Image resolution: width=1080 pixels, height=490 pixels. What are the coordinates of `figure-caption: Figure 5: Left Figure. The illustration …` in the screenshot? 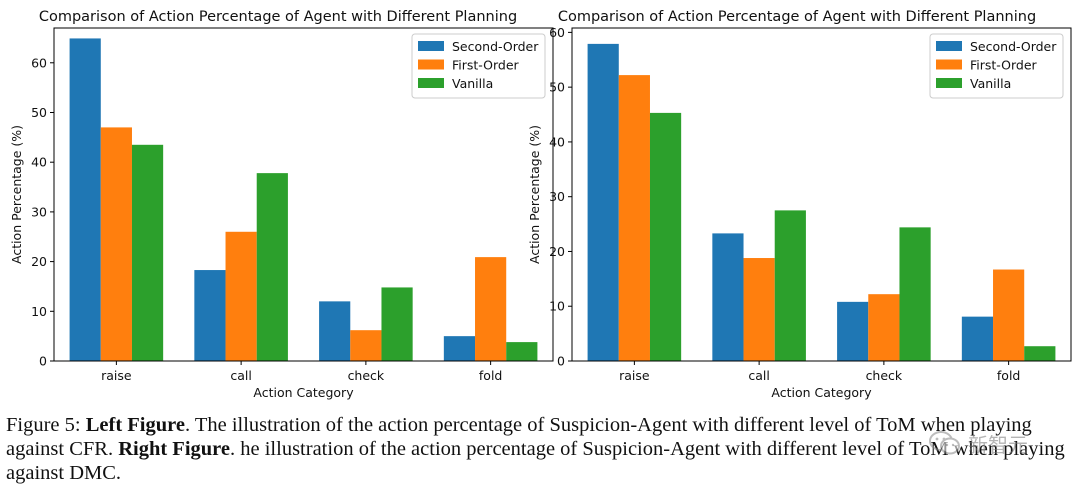 It's located at (535, 449).